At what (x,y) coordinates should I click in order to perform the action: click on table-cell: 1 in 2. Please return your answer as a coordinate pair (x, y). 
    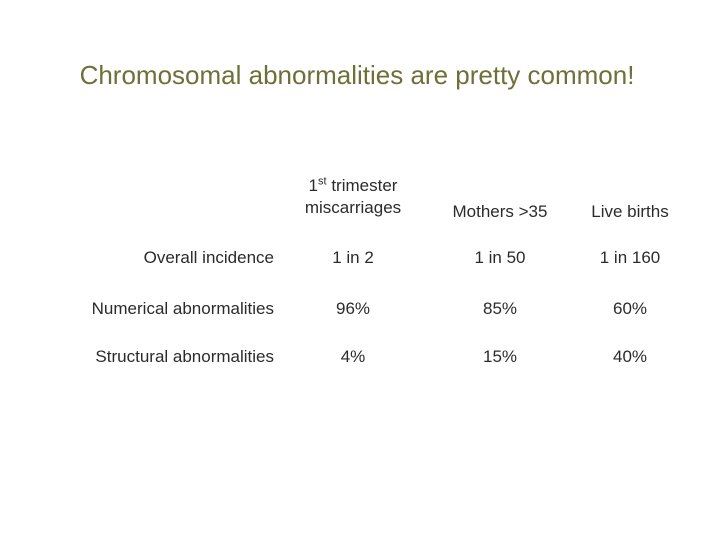
    Looking at the image, I should click on (353, 257).